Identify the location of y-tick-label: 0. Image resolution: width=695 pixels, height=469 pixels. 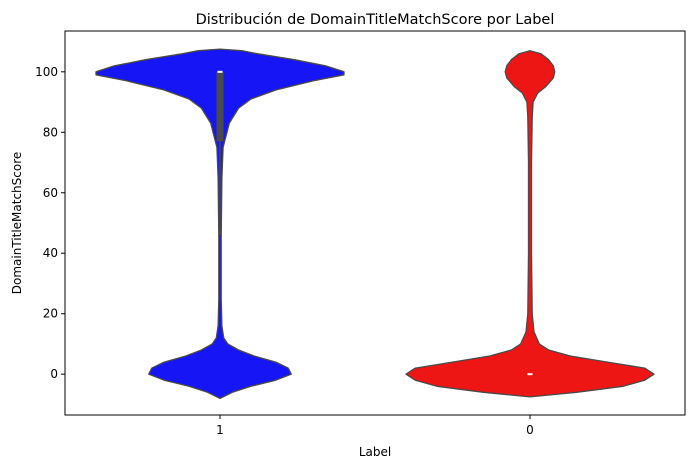
(54, 374).